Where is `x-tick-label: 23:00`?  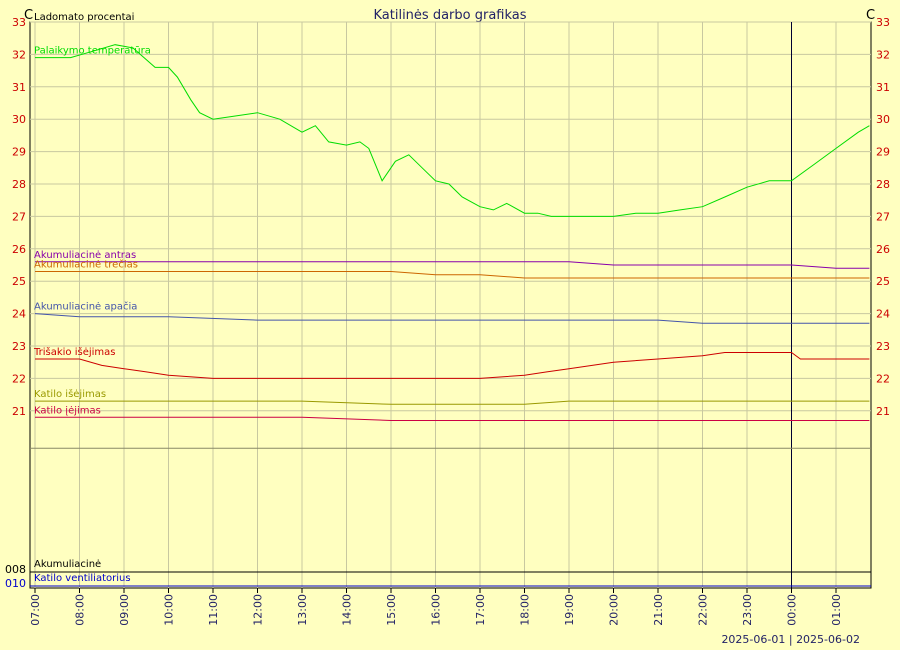
x-tick-label: 23:00 is located at coordinates (747, 610).